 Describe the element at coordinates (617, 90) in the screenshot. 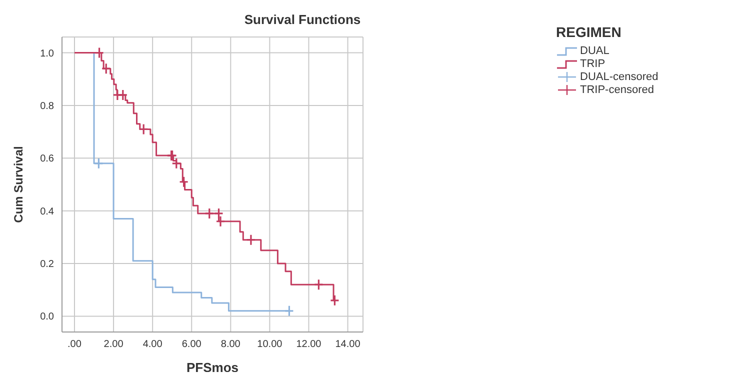

I see `legend-label: TRIP-censored` at that location.